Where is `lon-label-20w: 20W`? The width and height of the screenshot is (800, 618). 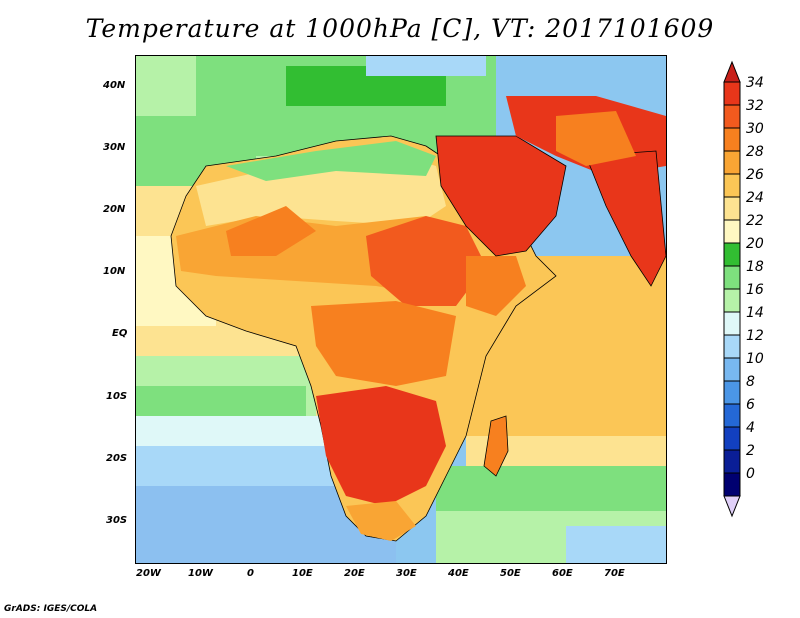 lon-label-20w: 20W is located at coordinates (148, 573).